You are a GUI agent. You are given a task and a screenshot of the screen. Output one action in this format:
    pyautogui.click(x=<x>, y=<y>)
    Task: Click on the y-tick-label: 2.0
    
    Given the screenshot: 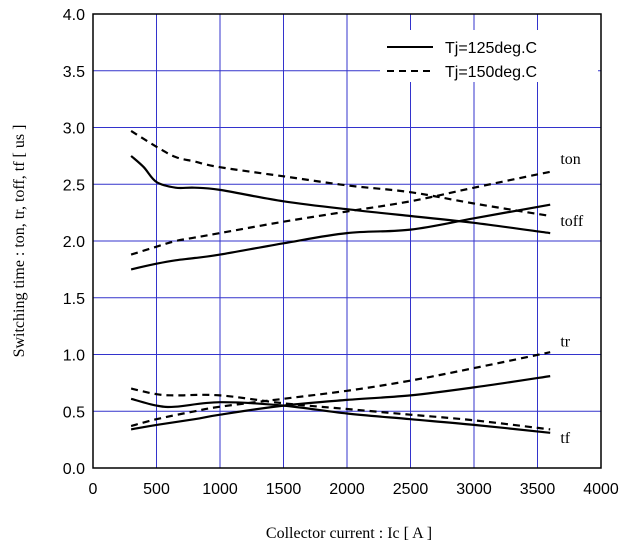 What is the action you would take?
    pyautogui.click(x=74, y=242)
    